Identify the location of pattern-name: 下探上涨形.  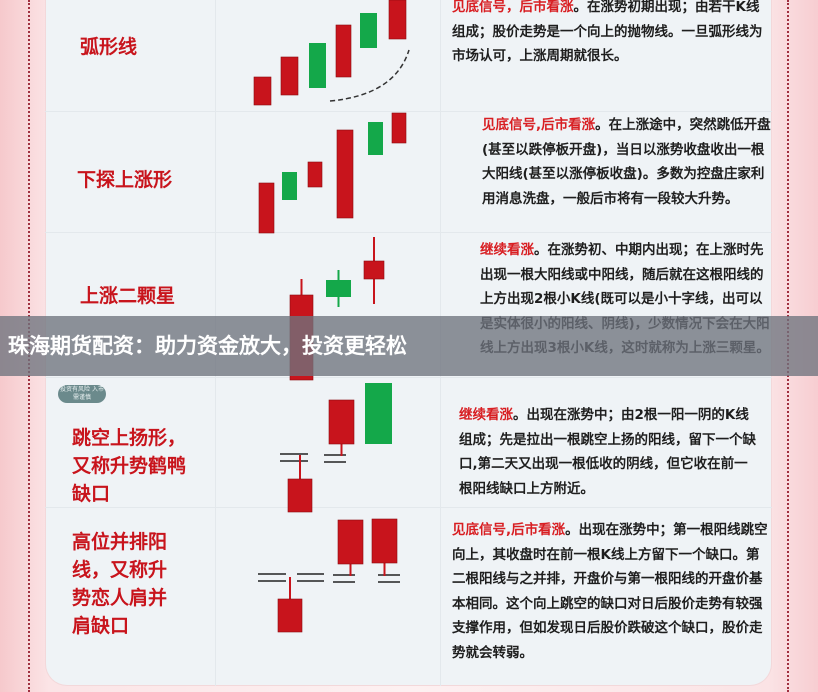
(125, 180).